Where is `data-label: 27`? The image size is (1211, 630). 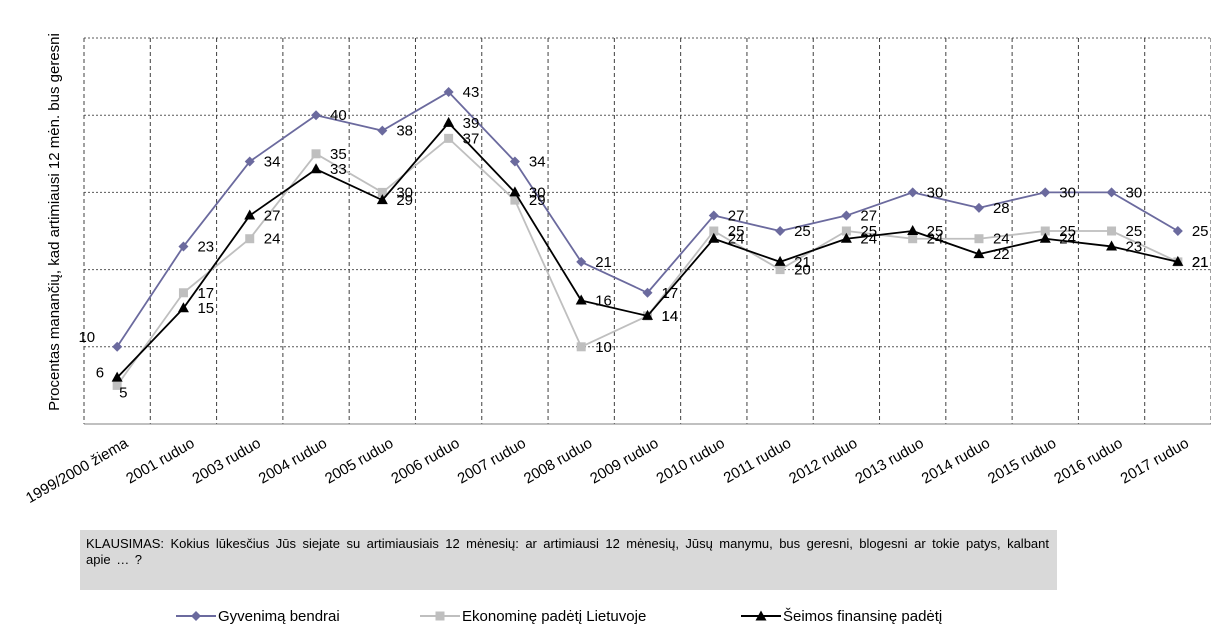
data-label: 27 is located at coordinates (272, 216).